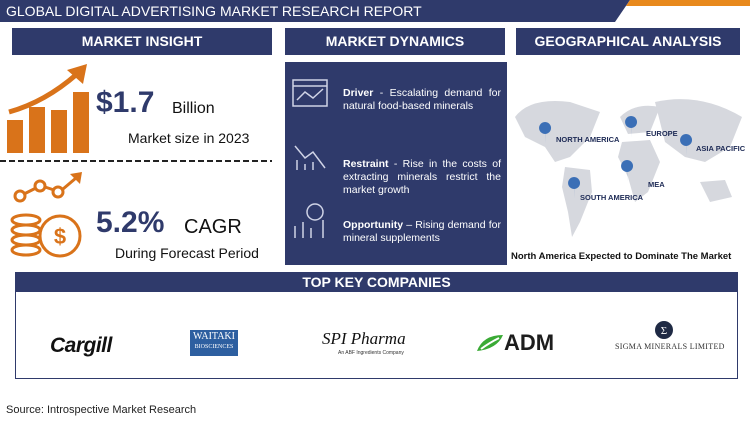 This screenshot has height=422, width=750. I want to click on logo-waitaki: WAITAKI BIOSCIENCES, so click(214, 343).